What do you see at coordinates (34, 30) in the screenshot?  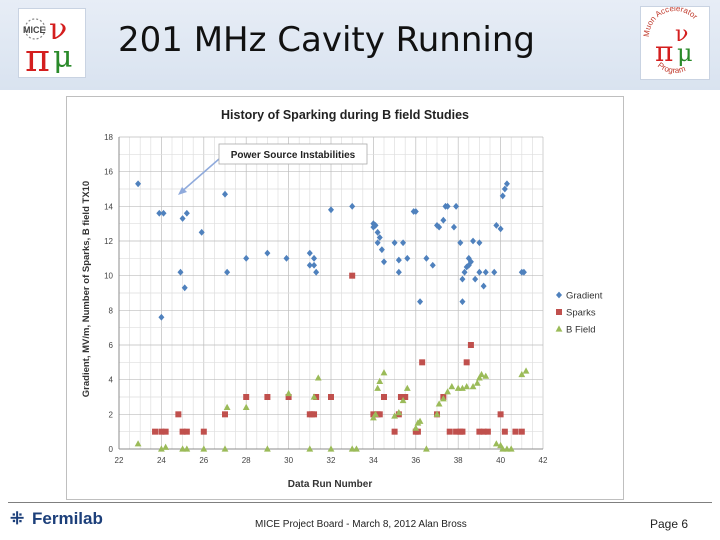 I see `svg-text: MICE` at bounding box center [34, 30].